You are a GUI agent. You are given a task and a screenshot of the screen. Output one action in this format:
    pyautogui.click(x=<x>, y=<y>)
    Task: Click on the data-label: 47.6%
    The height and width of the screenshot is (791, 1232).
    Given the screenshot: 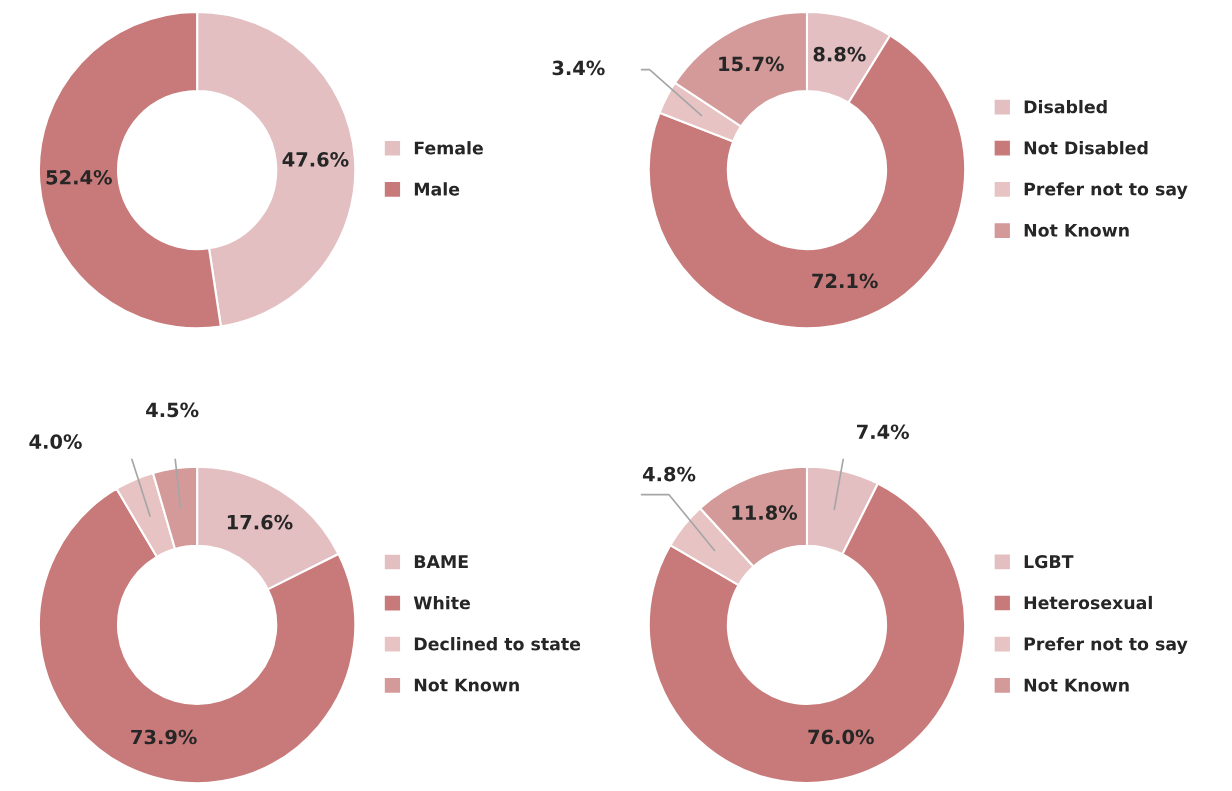 What is the action you would take?
    pyautogui.click(x=315, y=159)
    